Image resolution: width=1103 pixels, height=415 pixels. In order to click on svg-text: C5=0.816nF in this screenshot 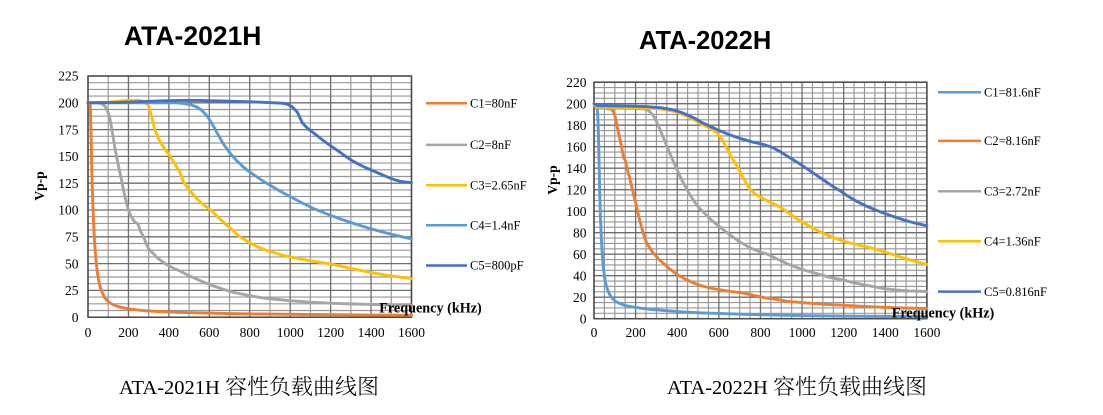, I will do `click(1015, 292)`.